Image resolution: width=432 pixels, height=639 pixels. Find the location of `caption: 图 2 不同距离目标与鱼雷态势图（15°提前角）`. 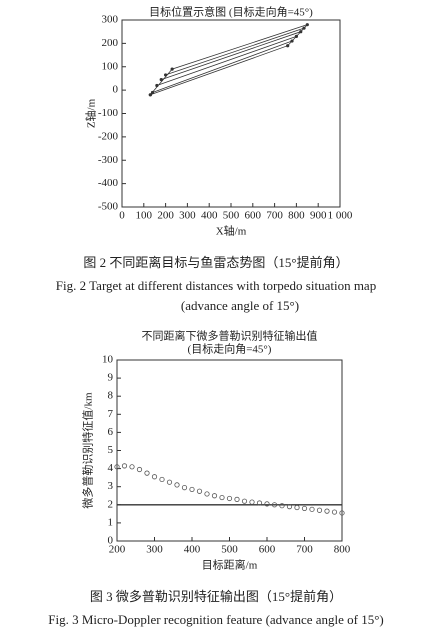

caption: 图 2 不同距离目标与鱼雷态势图（15°提前角） is located at coordinates (215, 262).